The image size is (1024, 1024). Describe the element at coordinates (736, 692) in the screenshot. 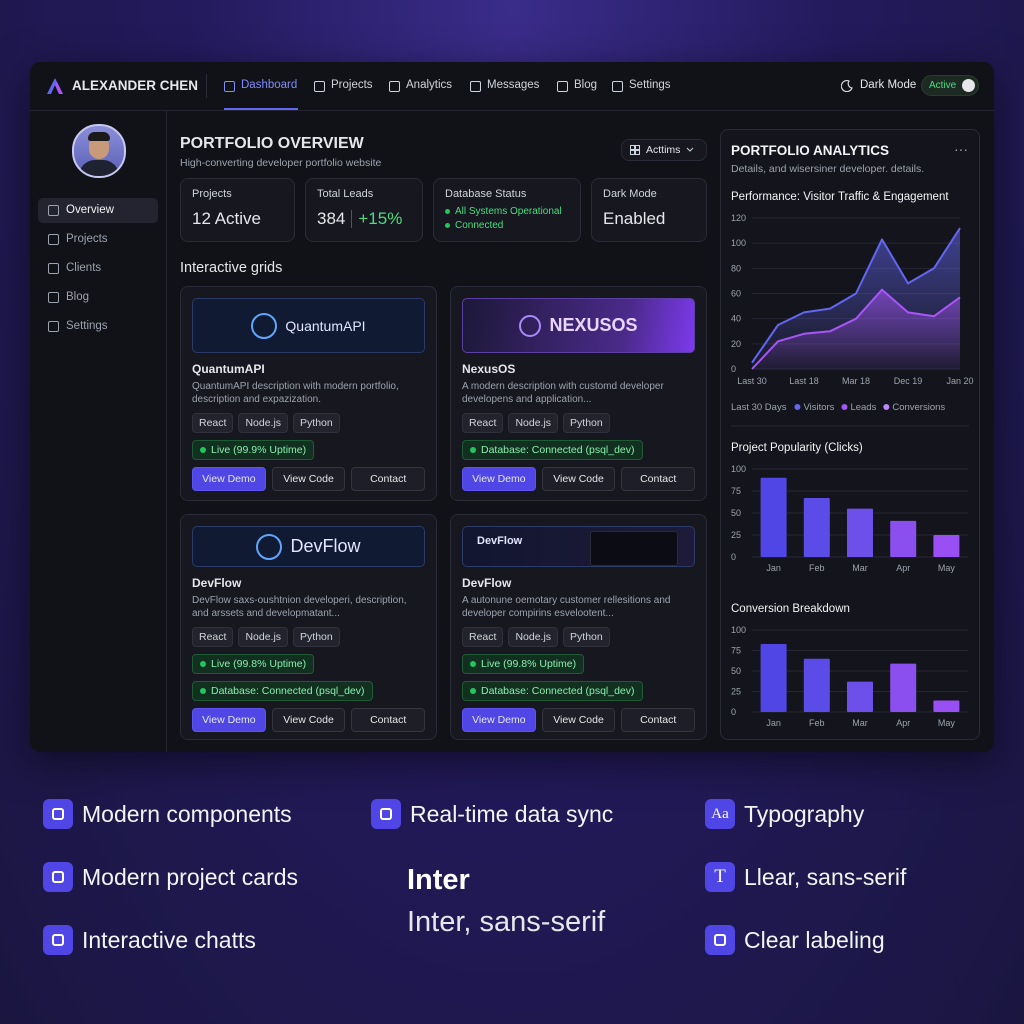

I see `y-tick-label: 25` at that location.